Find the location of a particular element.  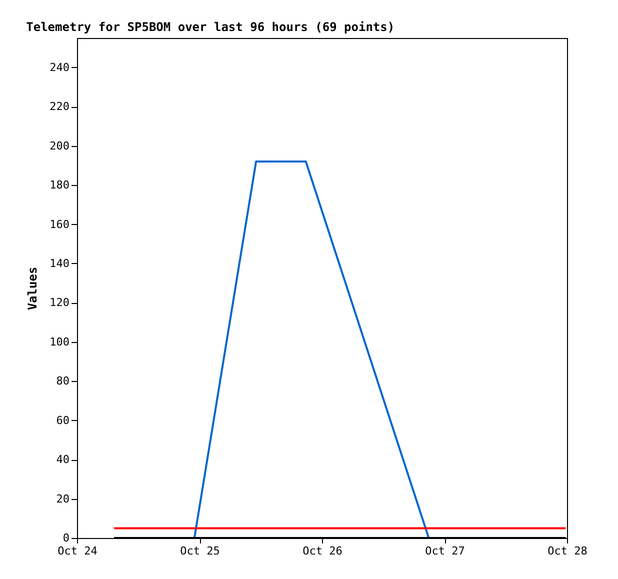

y-tick-label: 160 is located at coordinates (60, 224).